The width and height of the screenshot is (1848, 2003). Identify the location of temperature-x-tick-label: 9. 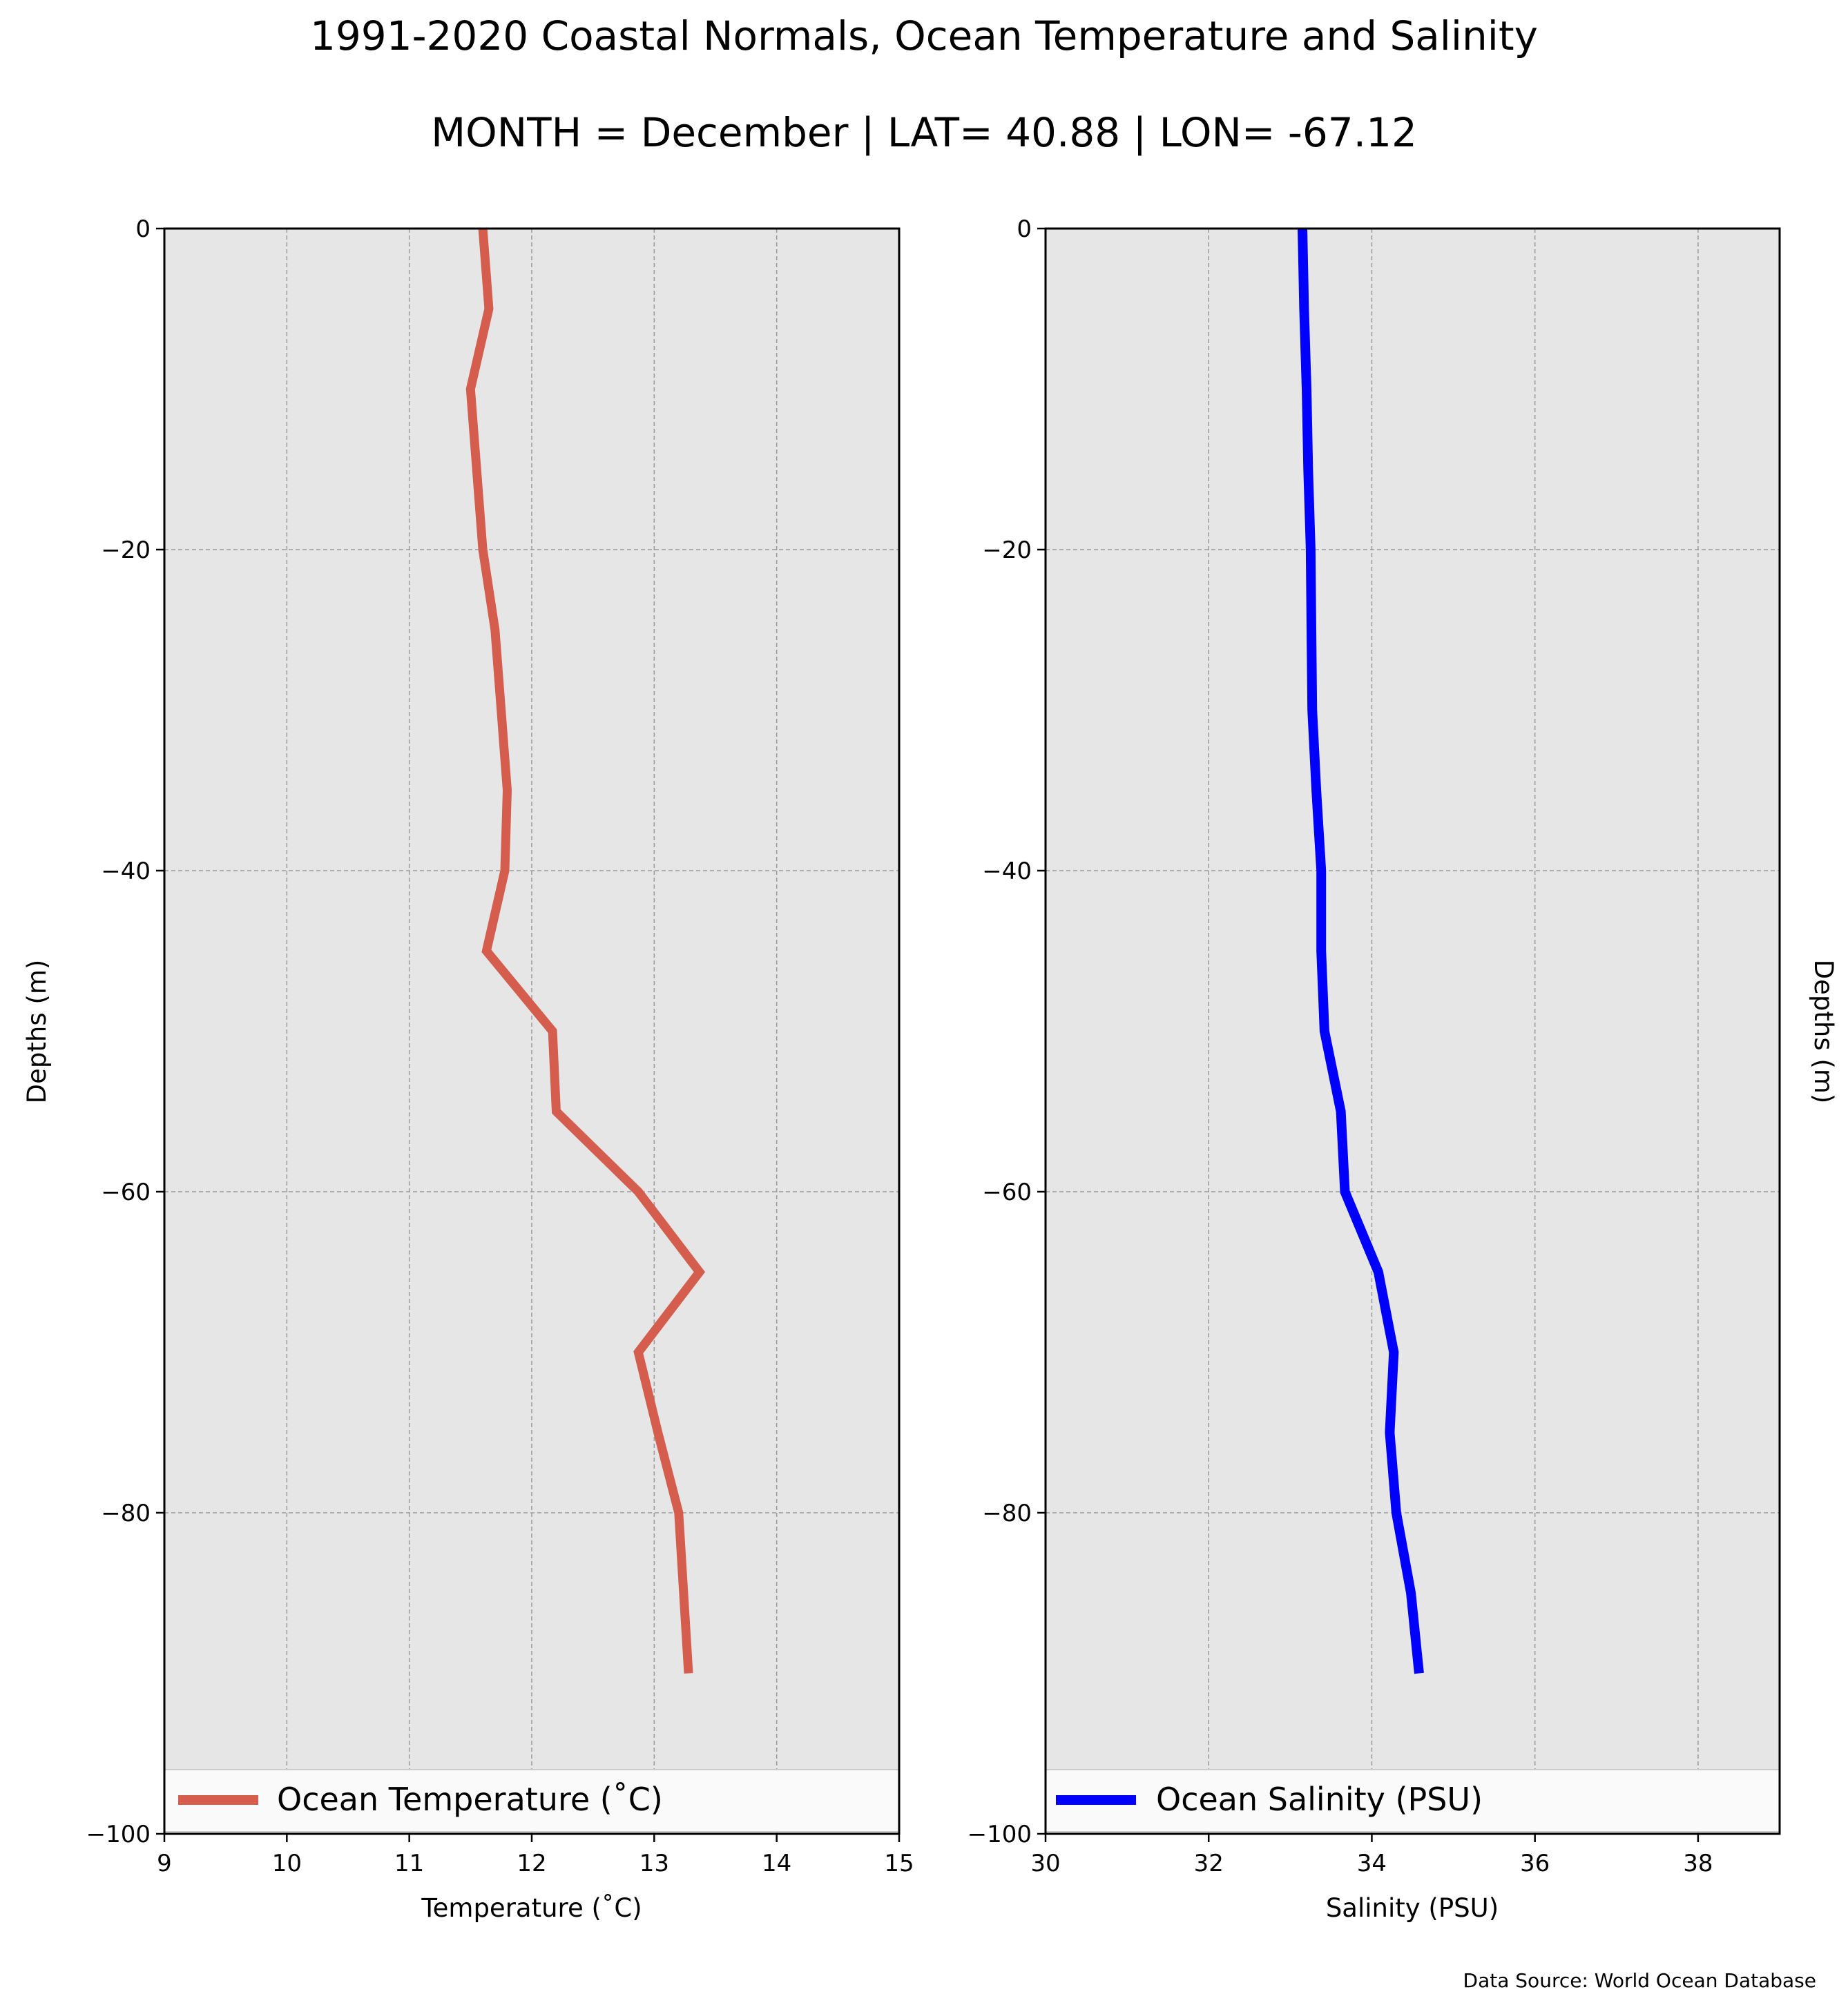
(164, 1863).